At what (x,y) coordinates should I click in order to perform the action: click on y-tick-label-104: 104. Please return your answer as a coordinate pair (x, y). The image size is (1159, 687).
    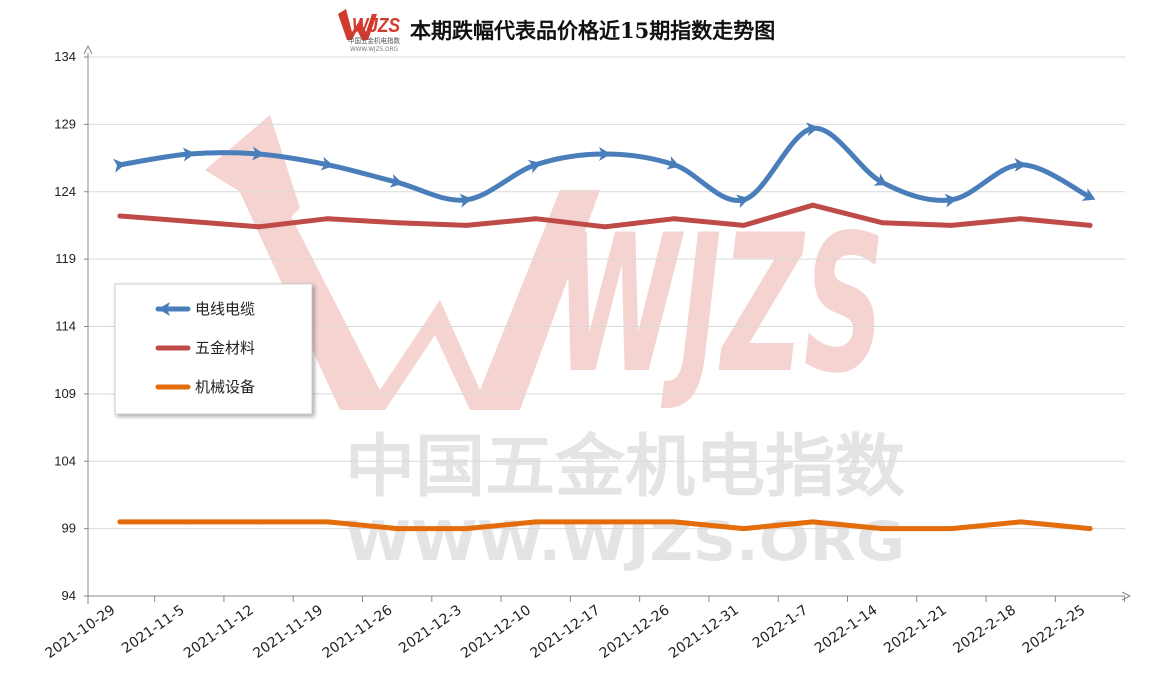
    Looking at the image, I should click on (65, 460).